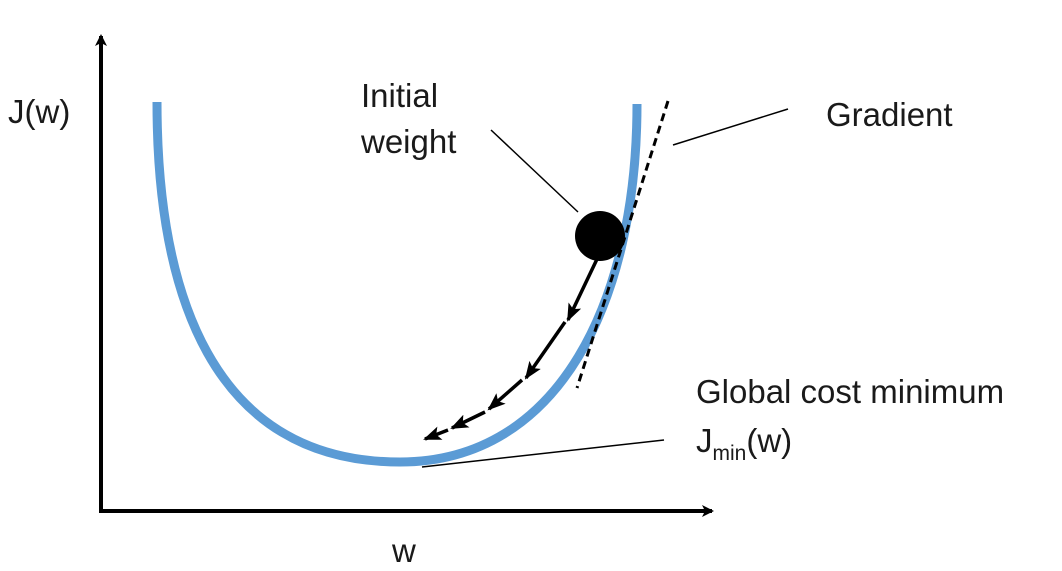  What do you see at coordinates (409, 141) in the screenshot?
I see `initial-weight-label-line2: weight` at bounding box center [409, 141].